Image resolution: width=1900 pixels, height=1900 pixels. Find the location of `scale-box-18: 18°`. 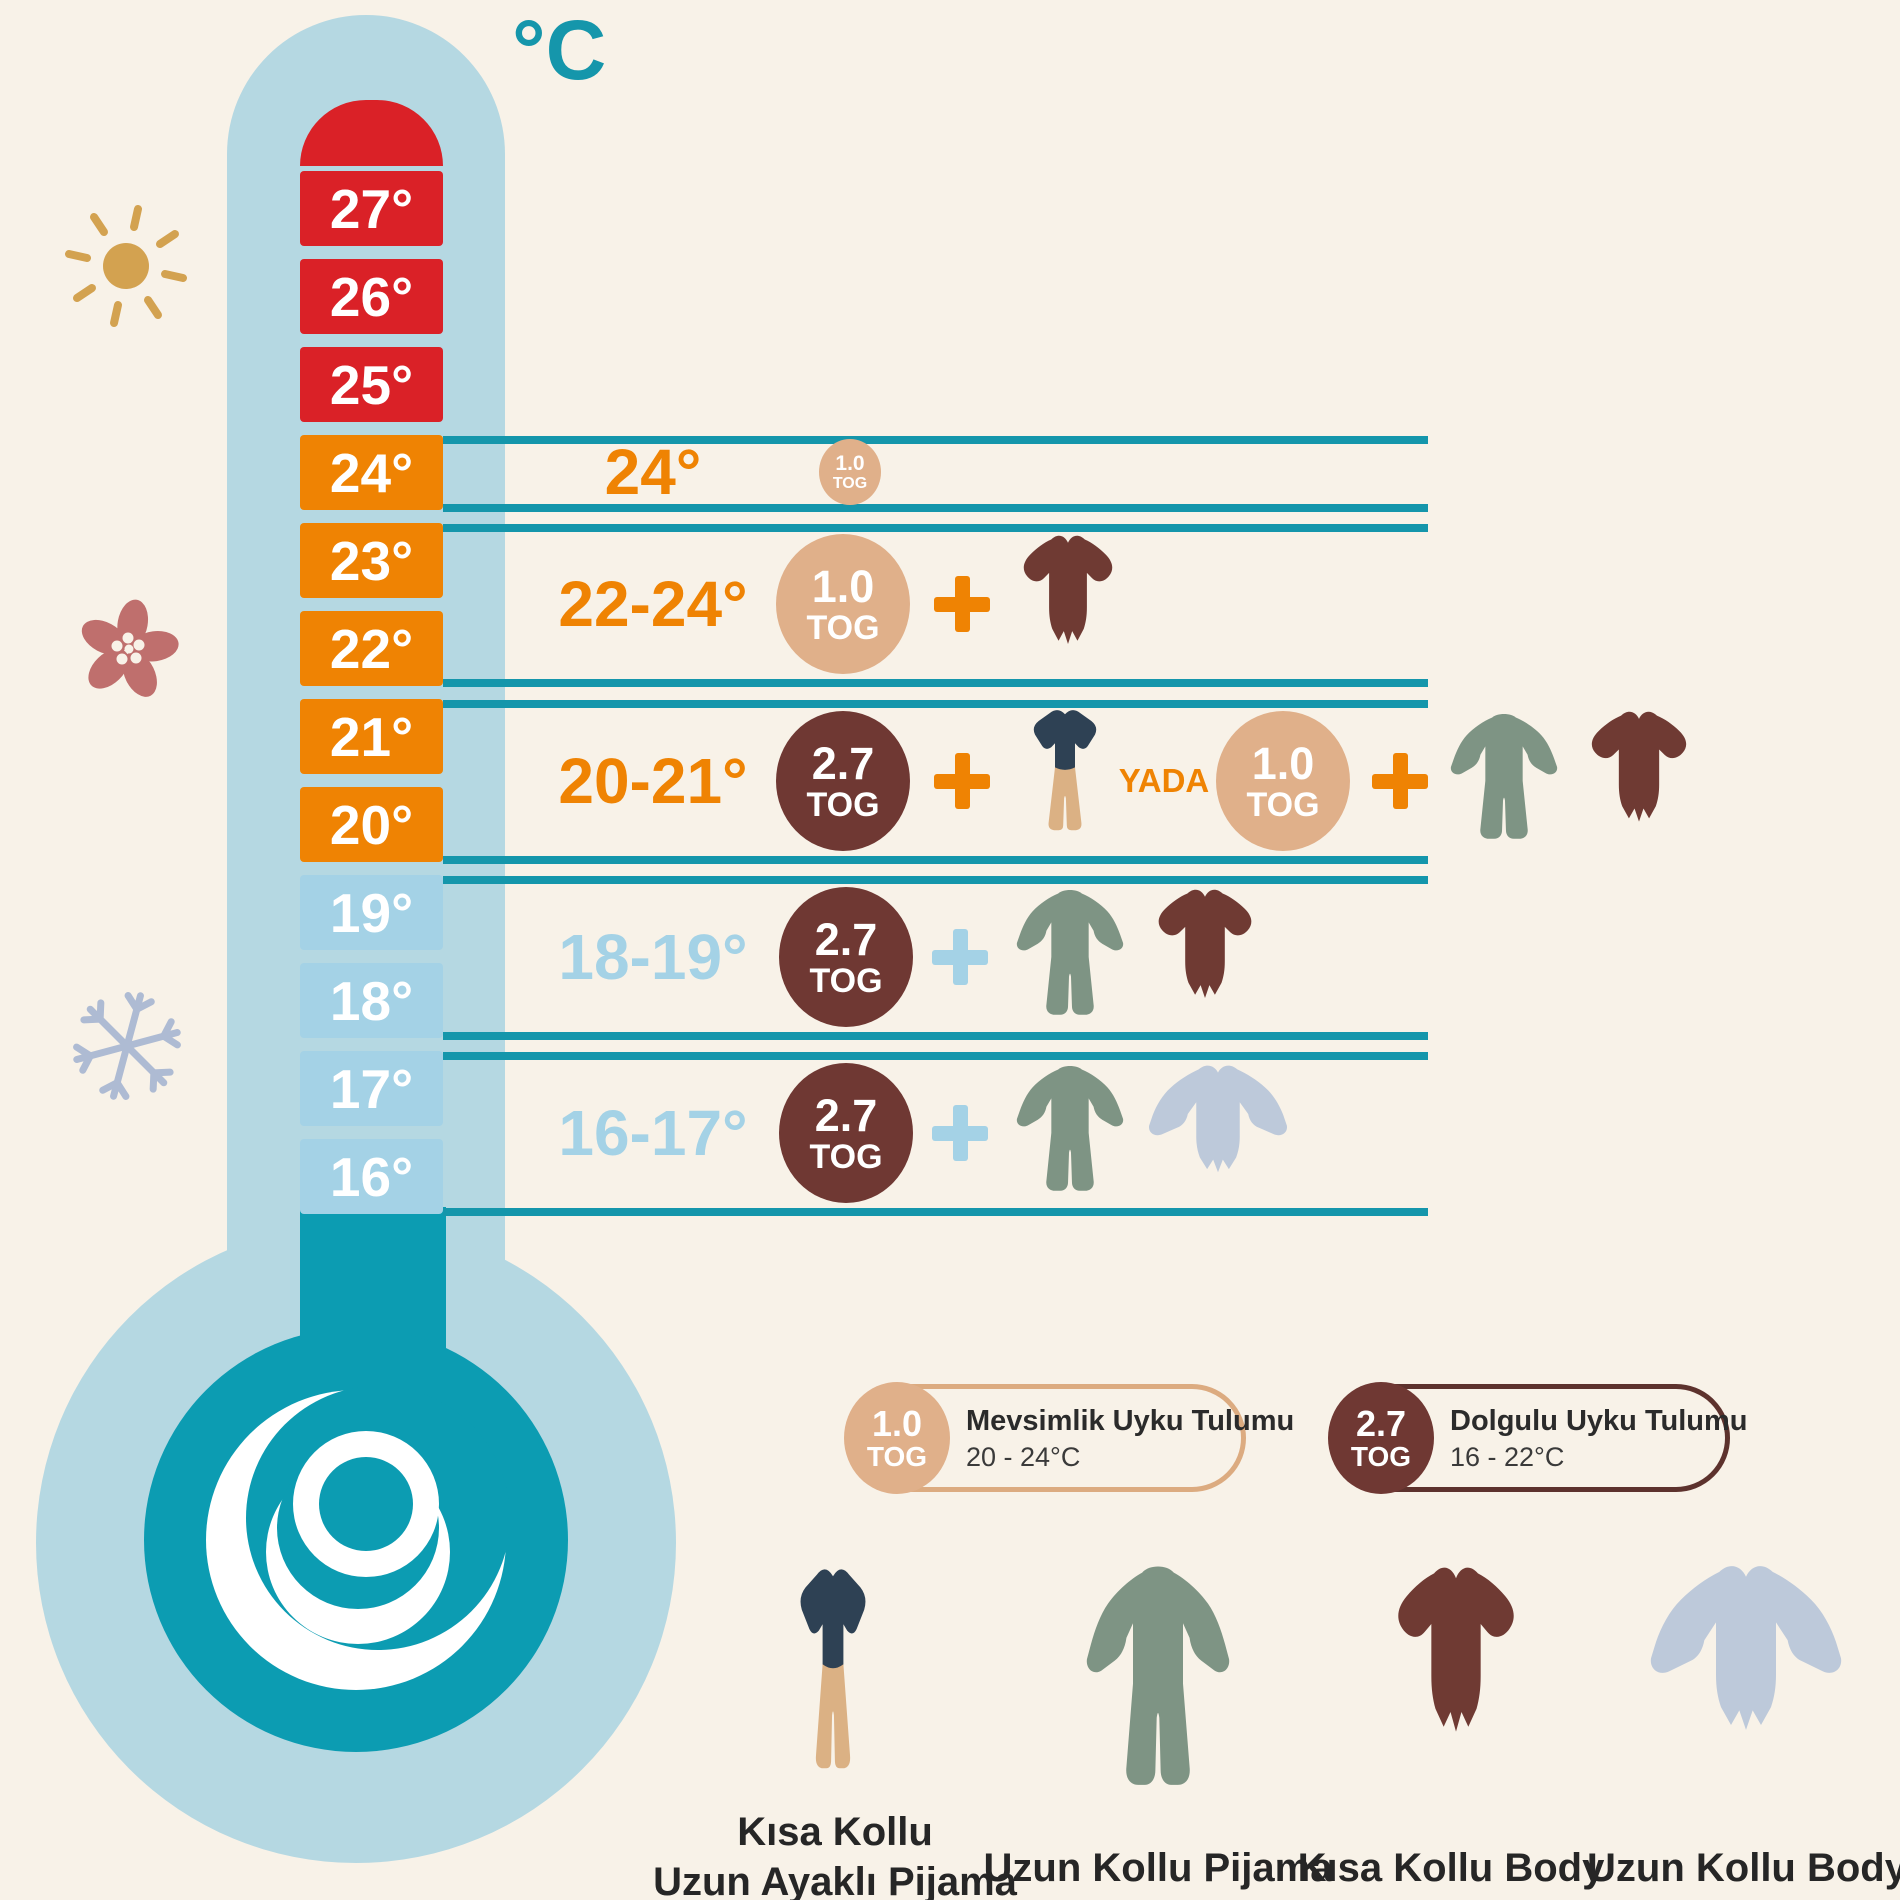

scale-box-18: 18° is located at coordinates (371, 1000).